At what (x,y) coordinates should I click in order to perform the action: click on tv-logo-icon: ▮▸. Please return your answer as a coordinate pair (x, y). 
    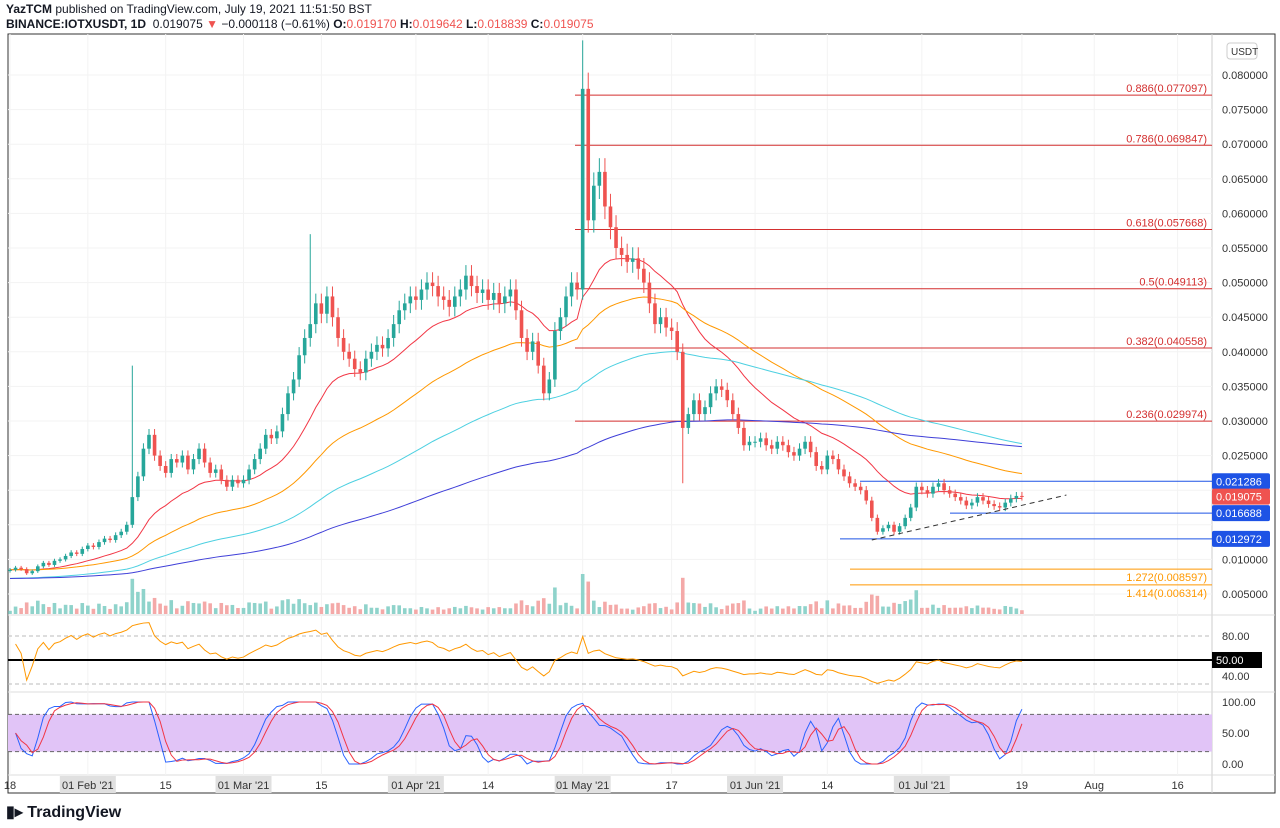
    Looking at the image, I should click on (14, 812).